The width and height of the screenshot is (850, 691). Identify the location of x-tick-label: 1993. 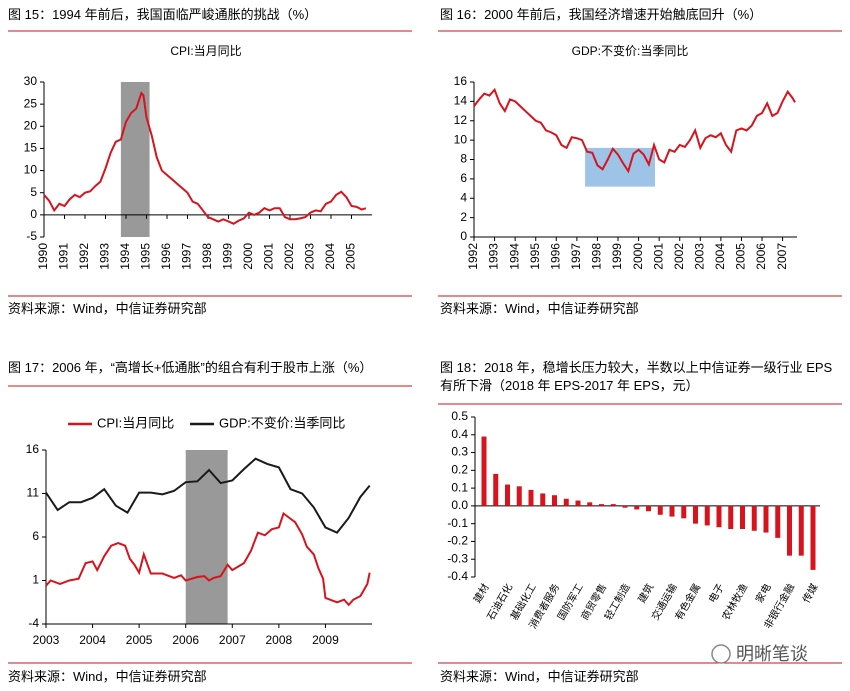
(494, 256).